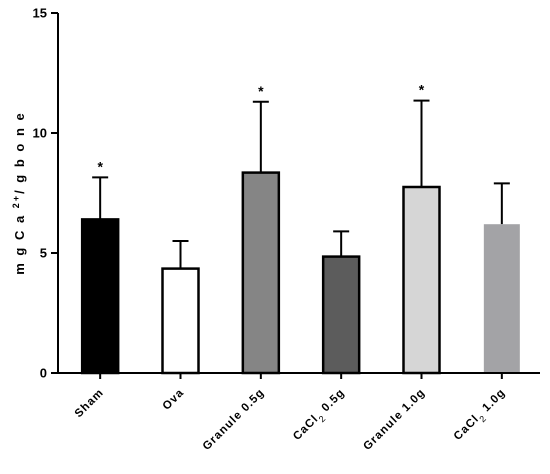 This screenshot has width=550, height=474. I want to click on x-tick-label: Ova, so click(174, 400).